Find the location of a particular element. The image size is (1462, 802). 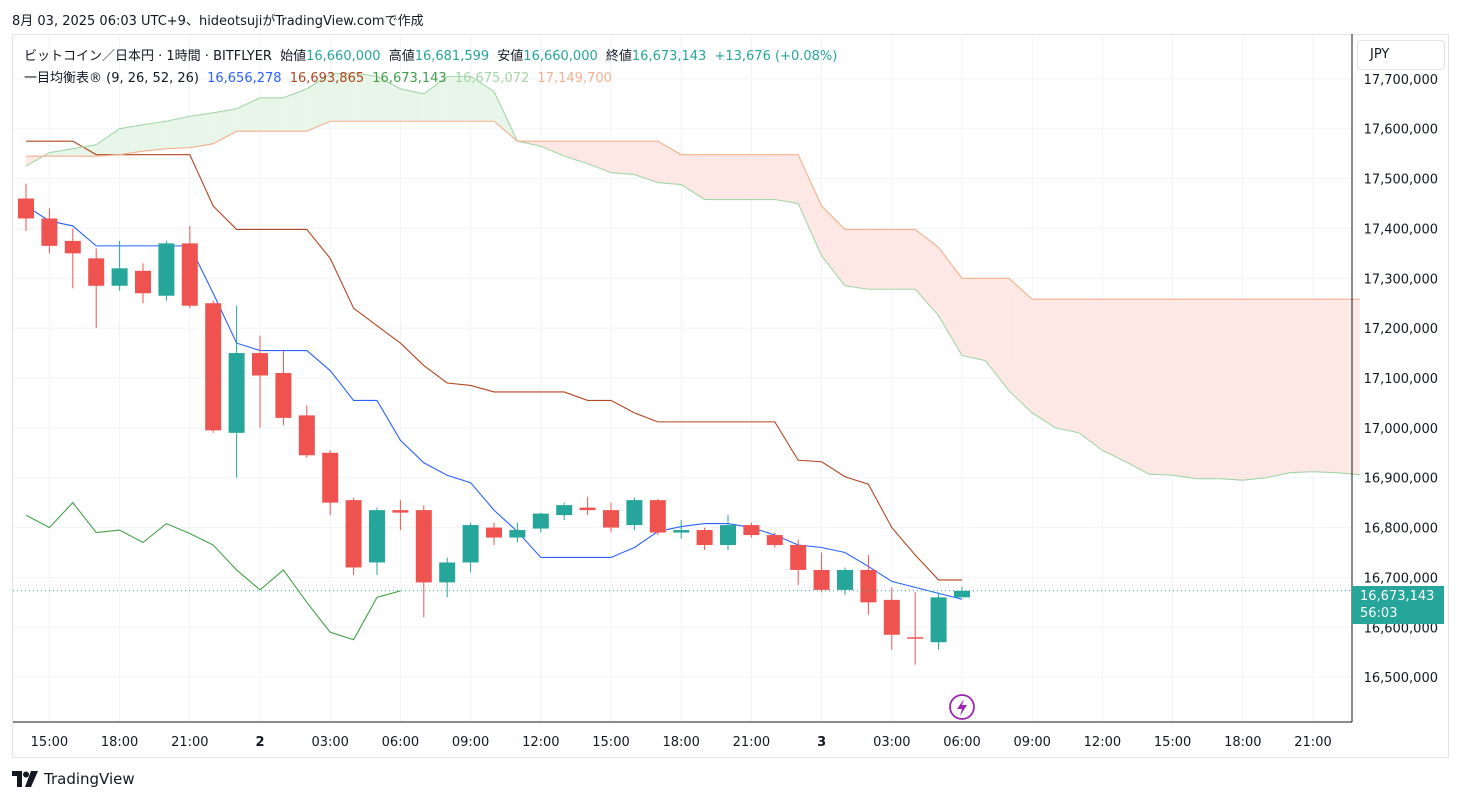

open-value: 16,660,000 is located at coordinates (343, 56).